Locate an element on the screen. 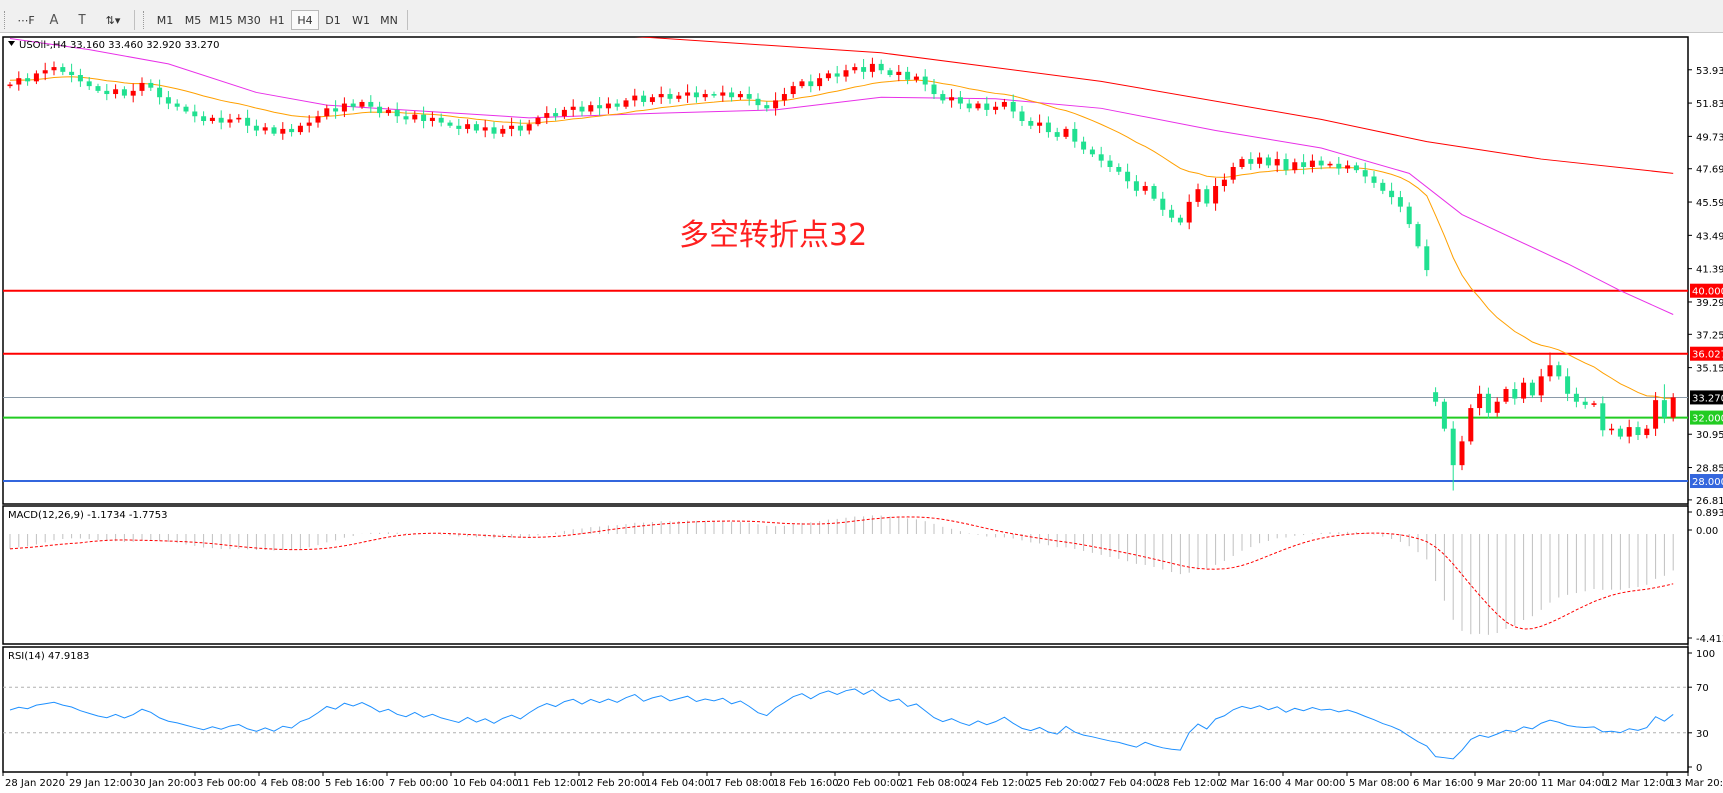 This screenshot has height=793, width=1723. timeframe-m30-button: M30 is located at coordinates (249, 20).